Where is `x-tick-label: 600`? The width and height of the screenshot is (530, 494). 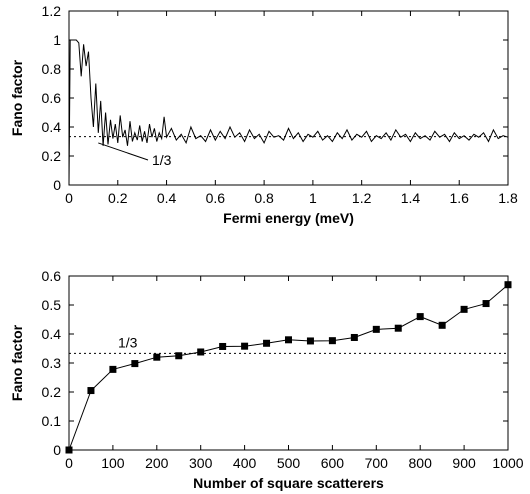
x-tick-label: 600 is located at coordinates (333, 463).